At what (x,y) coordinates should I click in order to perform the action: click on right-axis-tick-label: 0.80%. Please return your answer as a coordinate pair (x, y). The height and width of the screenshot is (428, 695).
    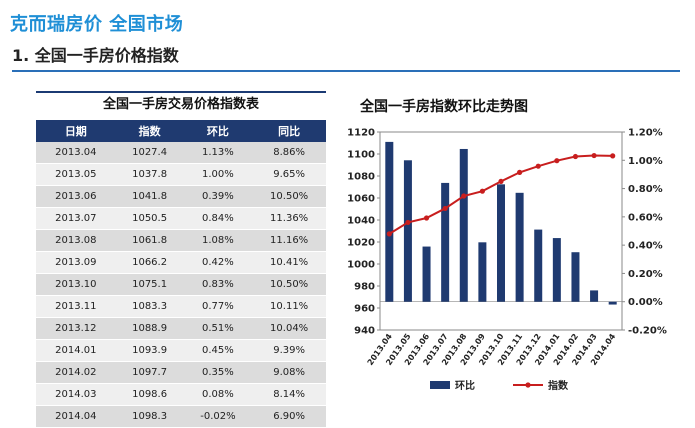
    Looking at the image, I should click on (645, 189).